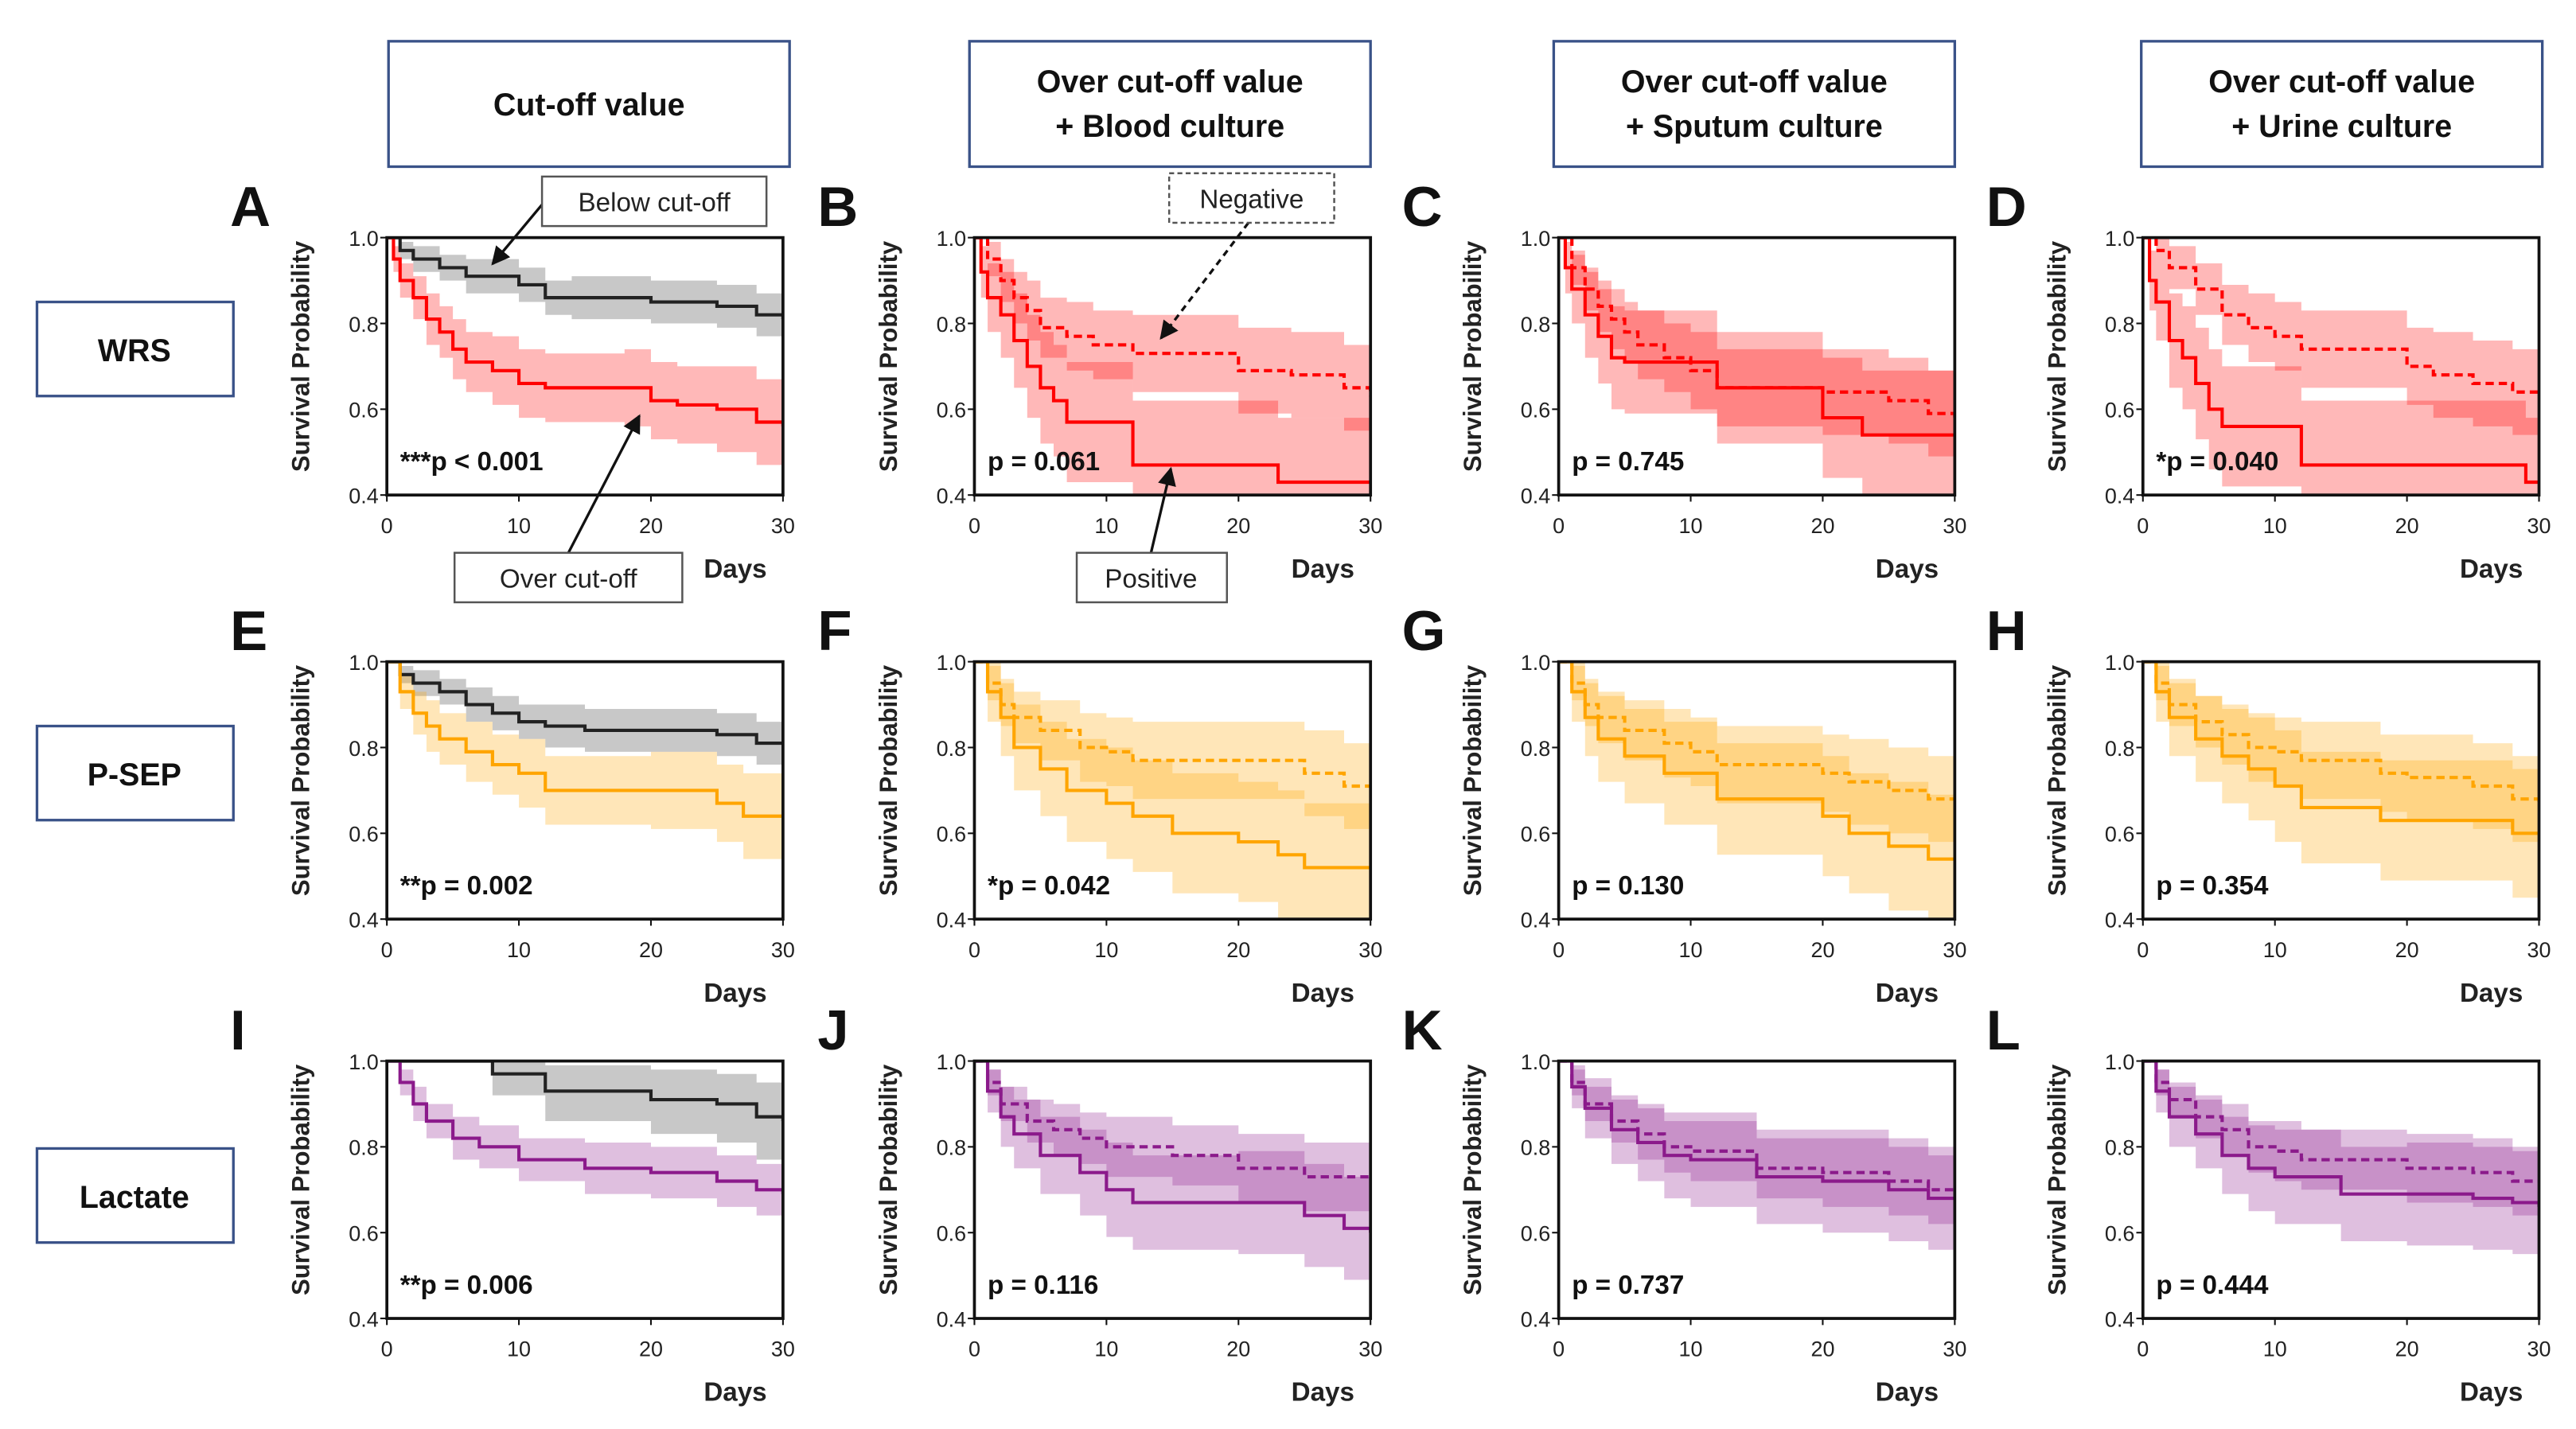 This screenshot has width=2576, height=1429. Describe the element at coordinates (832, 1030) in the screenshot. I see `panel-letter: J` at that location.